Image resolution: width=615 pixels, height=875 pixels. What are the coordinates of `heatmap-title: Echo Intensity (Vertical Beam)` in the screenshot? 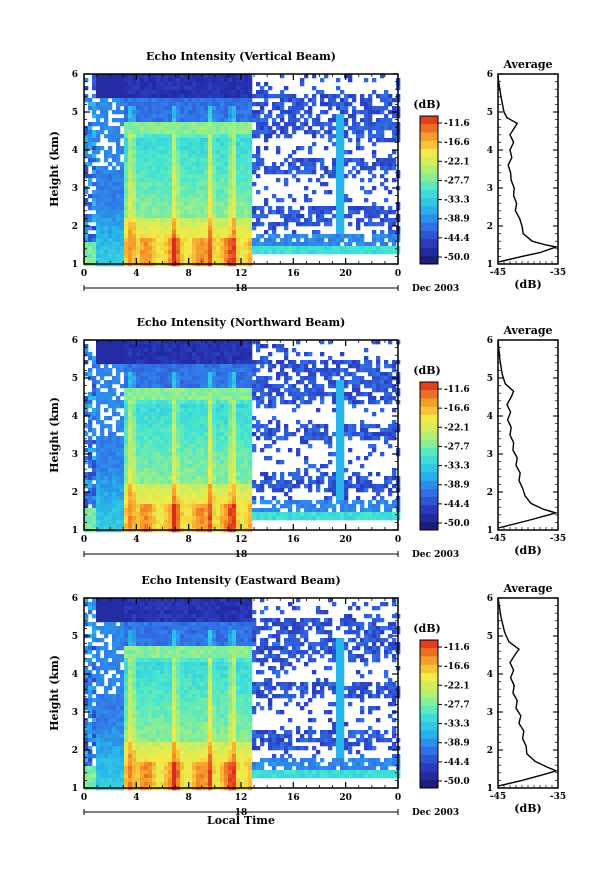 It's located at (241, 56).